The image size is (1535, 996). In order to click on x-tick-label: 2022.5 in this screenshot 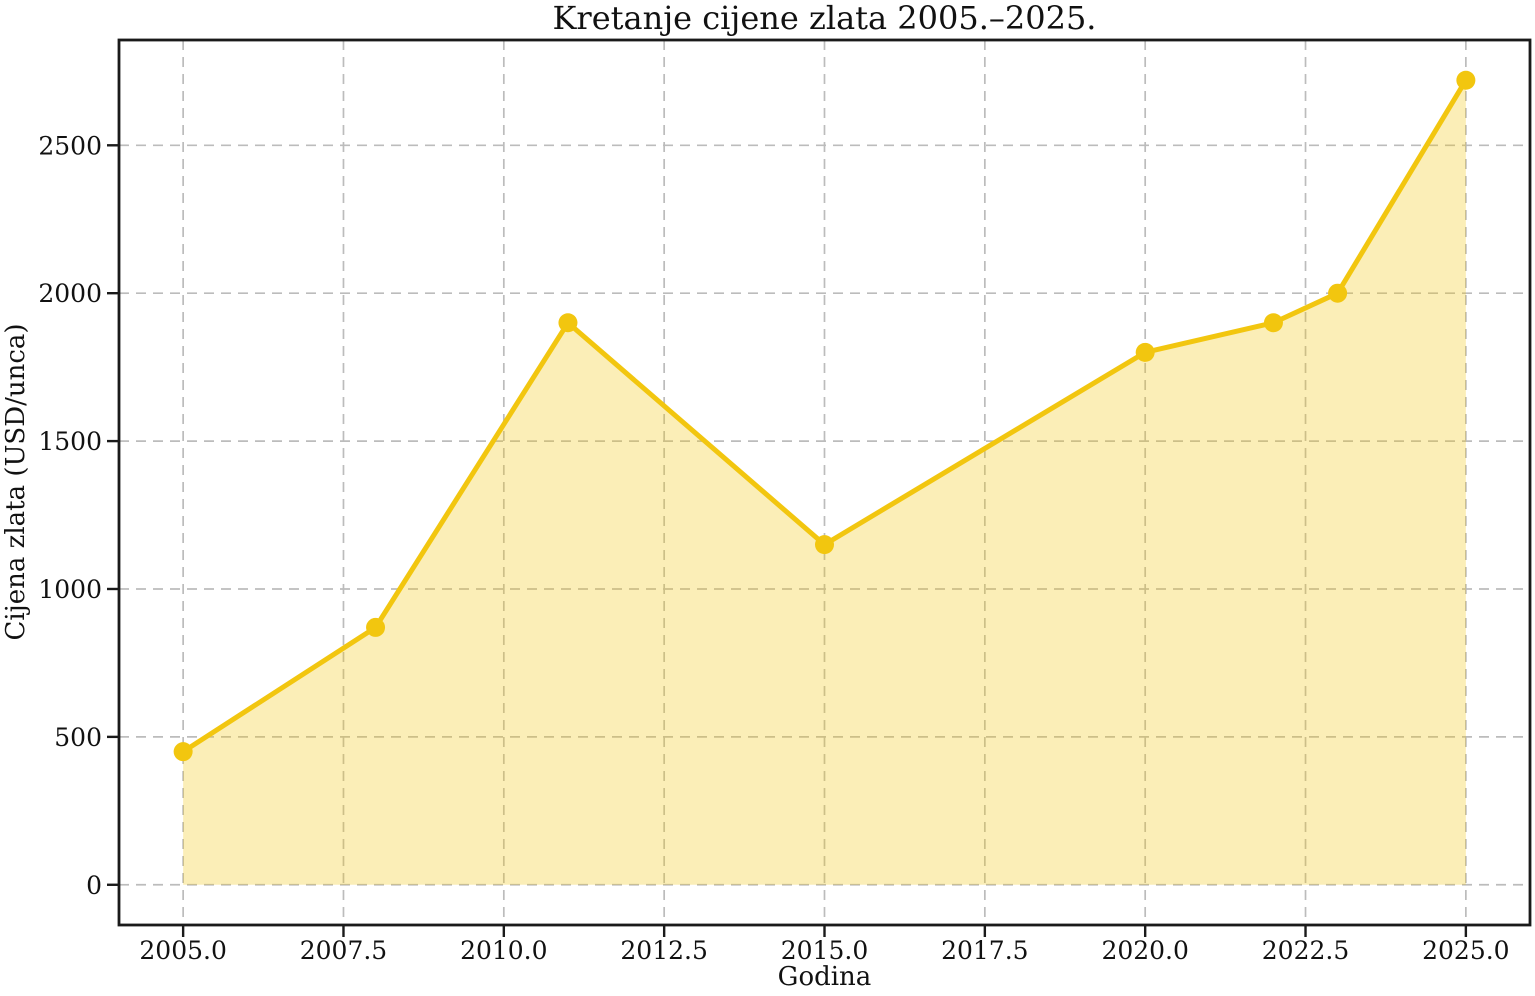, I will do `click(1305, 950)`.